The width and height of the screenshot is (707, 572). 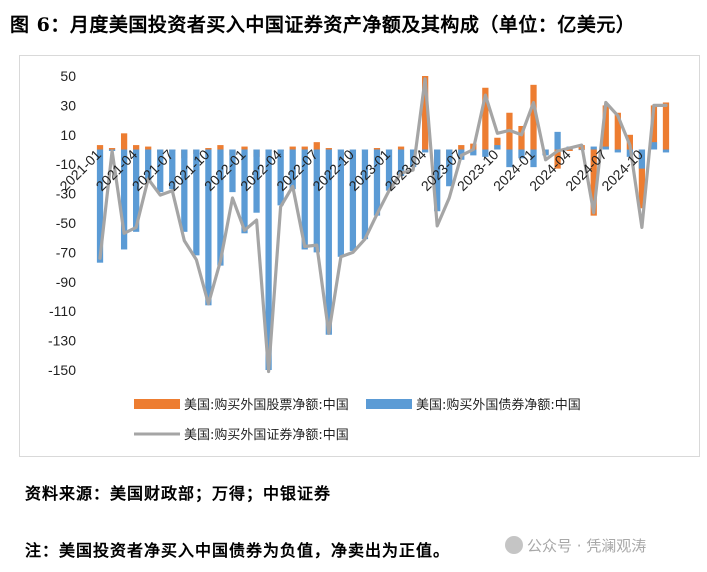 I want to click on y-tick-label: -70, so click(x=66, y=252).